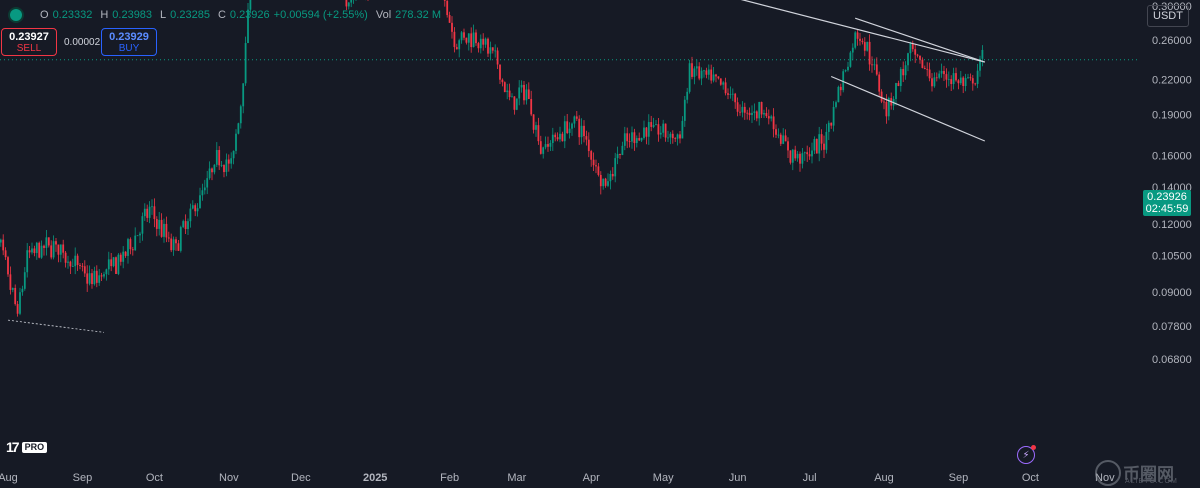 This screenshot has height=488, width=1200. I want to click on price-tick-label: 0.22000, so click(1172, 81).